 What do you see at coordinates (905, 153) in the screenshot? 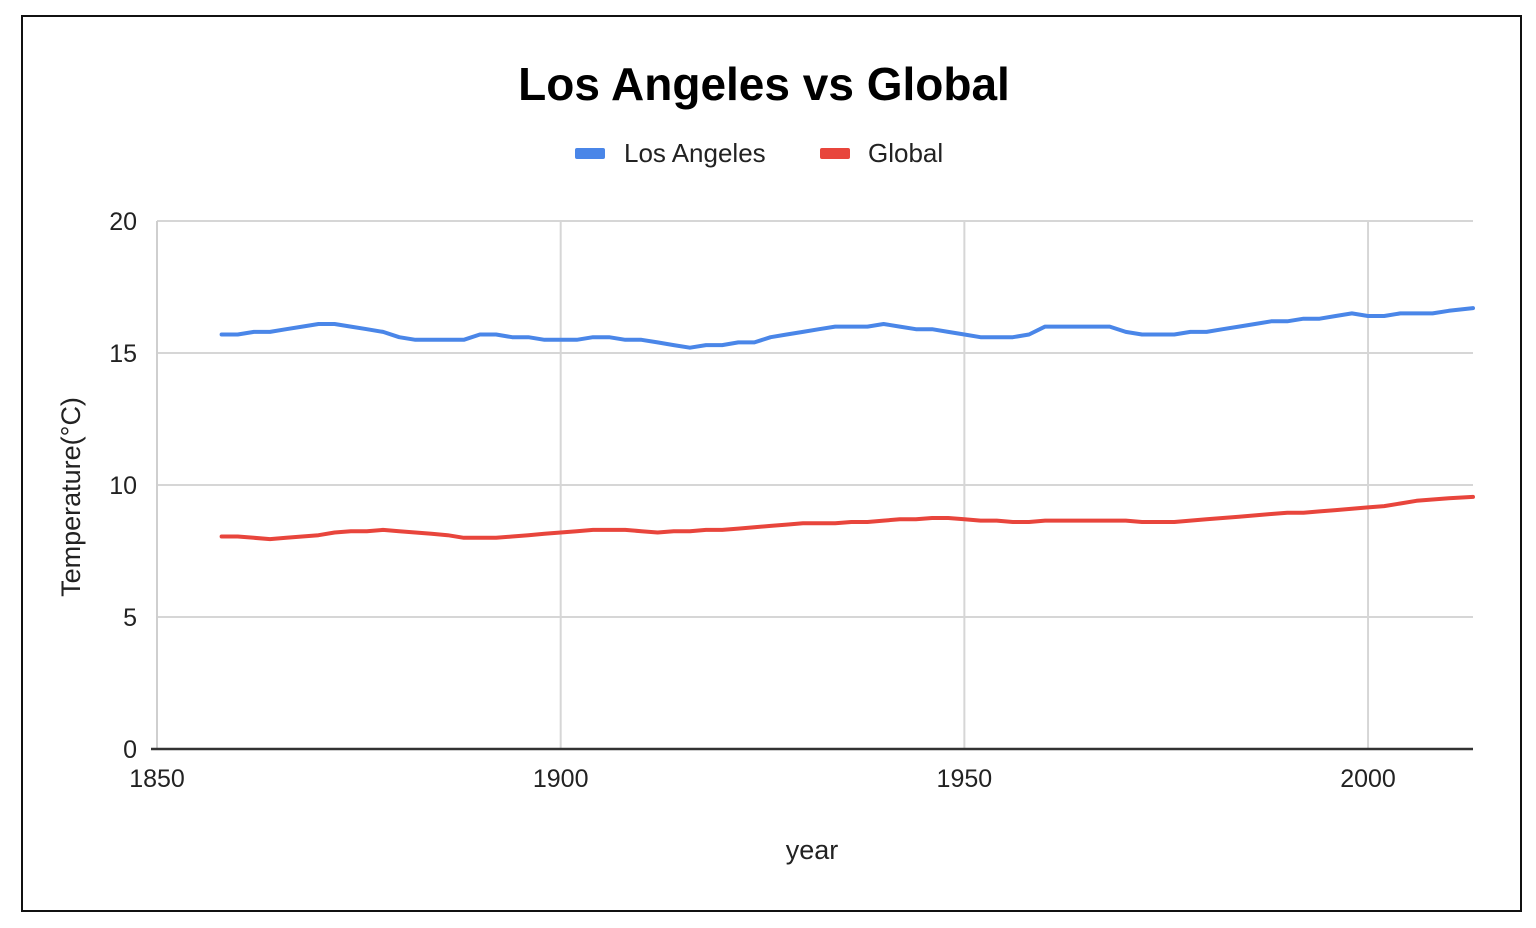
I see `legend-label-global: Global` at bounding box center [905, 153].